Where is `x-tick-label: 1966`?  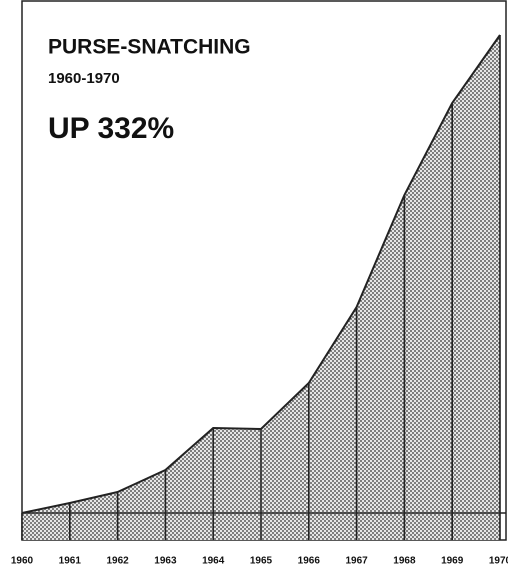 x-tick-label: 1966 is located at coordinates (309, 561).